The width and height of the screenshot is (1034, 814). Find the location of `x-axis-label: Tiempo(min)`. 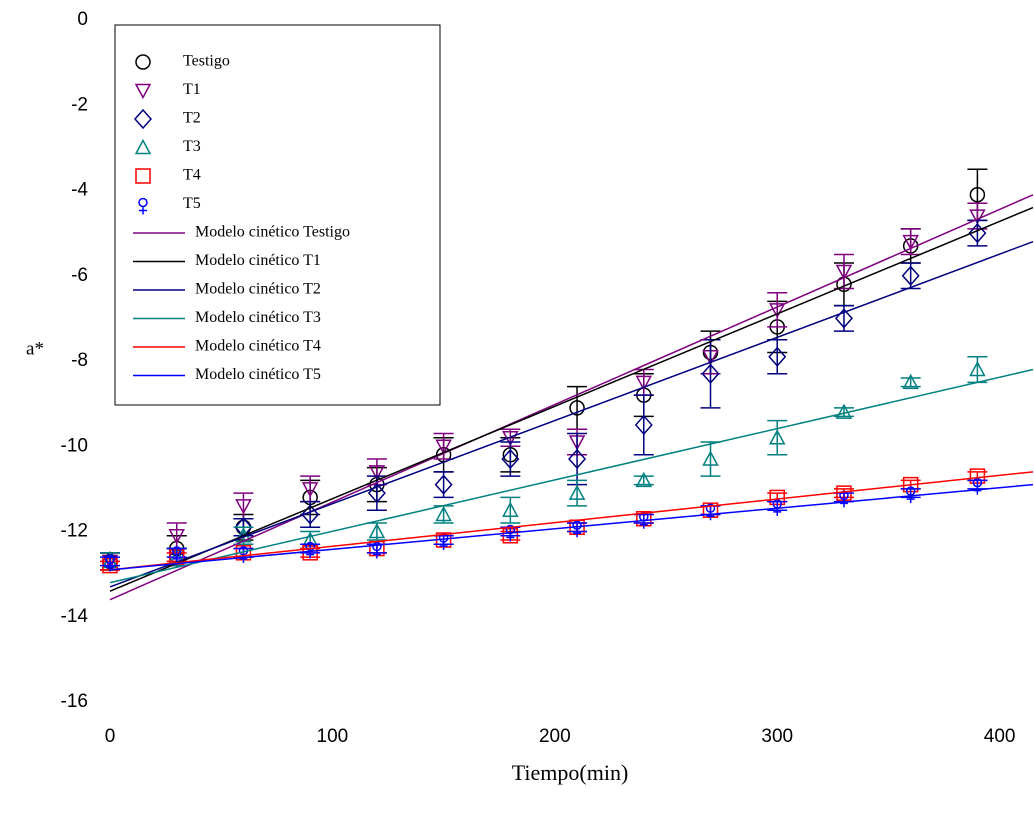

x-axis-label: Tiempo(min) is located at coordinates (570, 772).